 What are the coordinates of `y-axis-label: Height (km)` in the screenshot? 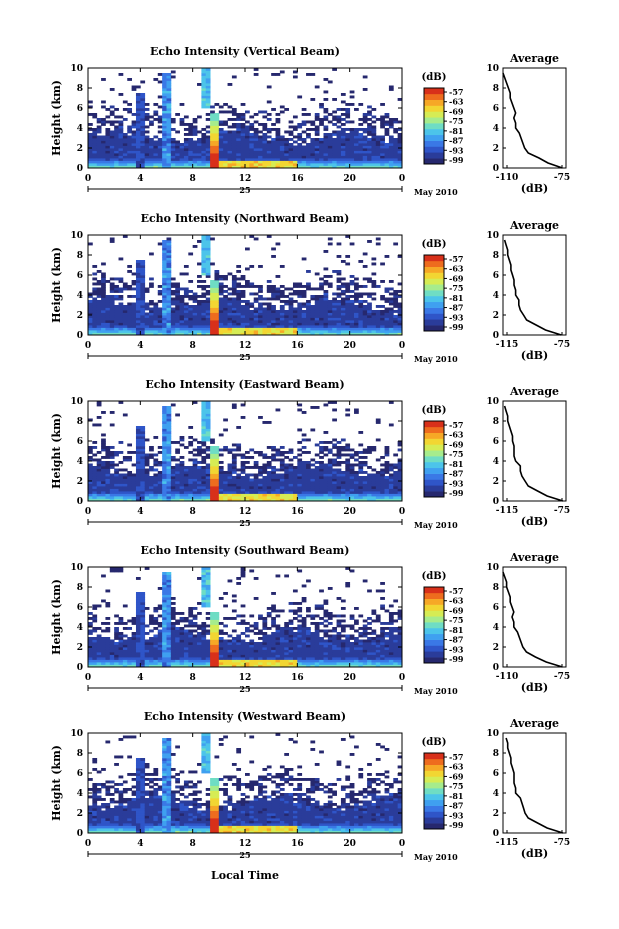 It's located at (56, 451).